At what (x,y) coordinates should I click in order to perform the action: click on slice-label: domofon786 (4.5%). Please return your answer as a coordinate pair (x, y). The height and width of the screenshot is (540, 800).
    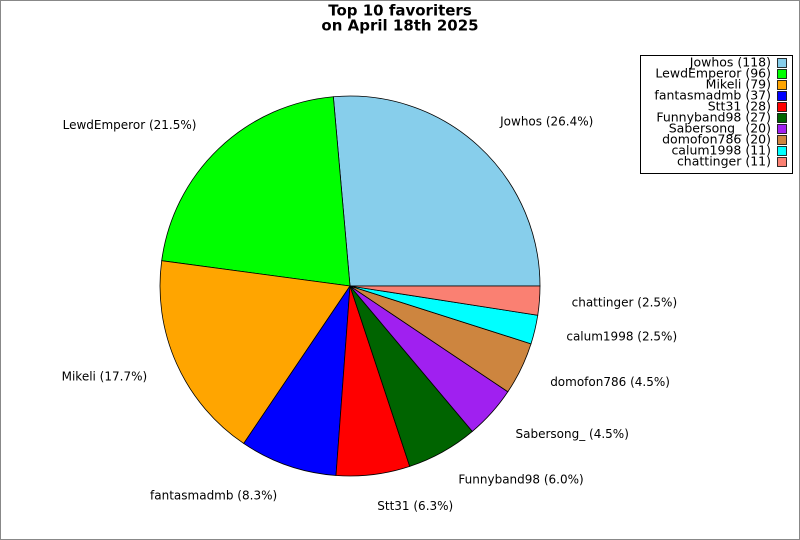
    Looking at the image, I should click on (610, 382).